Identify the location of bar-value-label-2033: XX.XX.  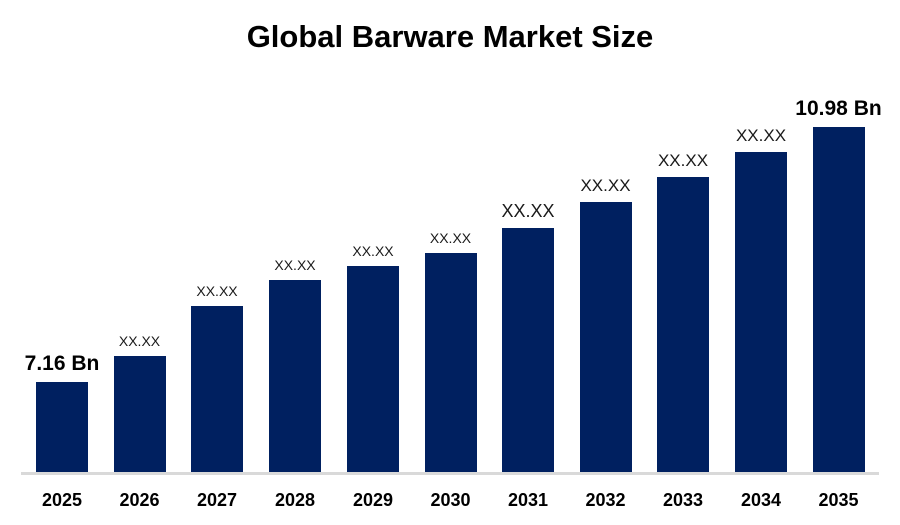
(683, 160).